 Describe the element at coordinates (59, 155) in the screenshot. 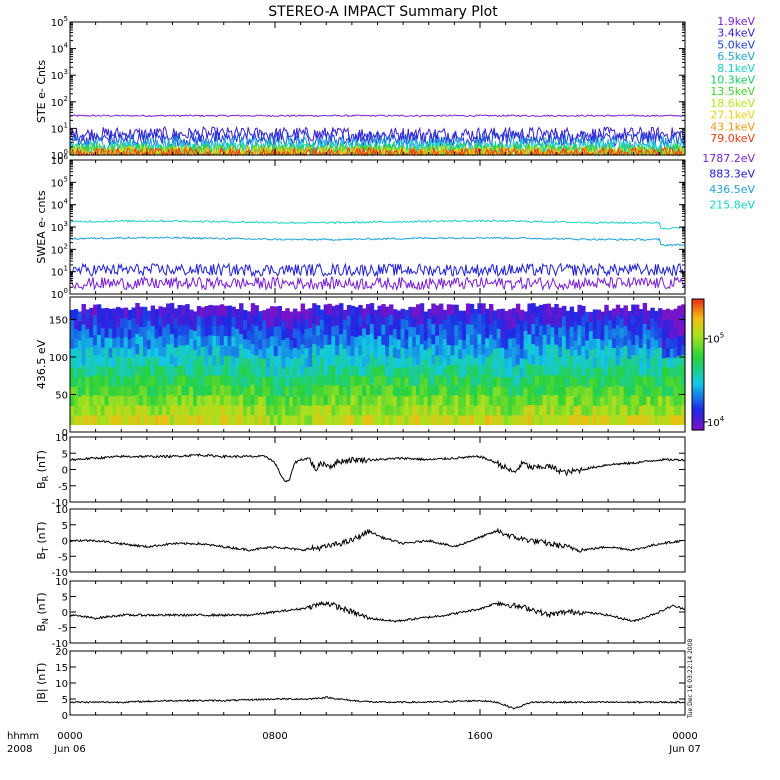

I see `y-tick-label: 100` at that location.